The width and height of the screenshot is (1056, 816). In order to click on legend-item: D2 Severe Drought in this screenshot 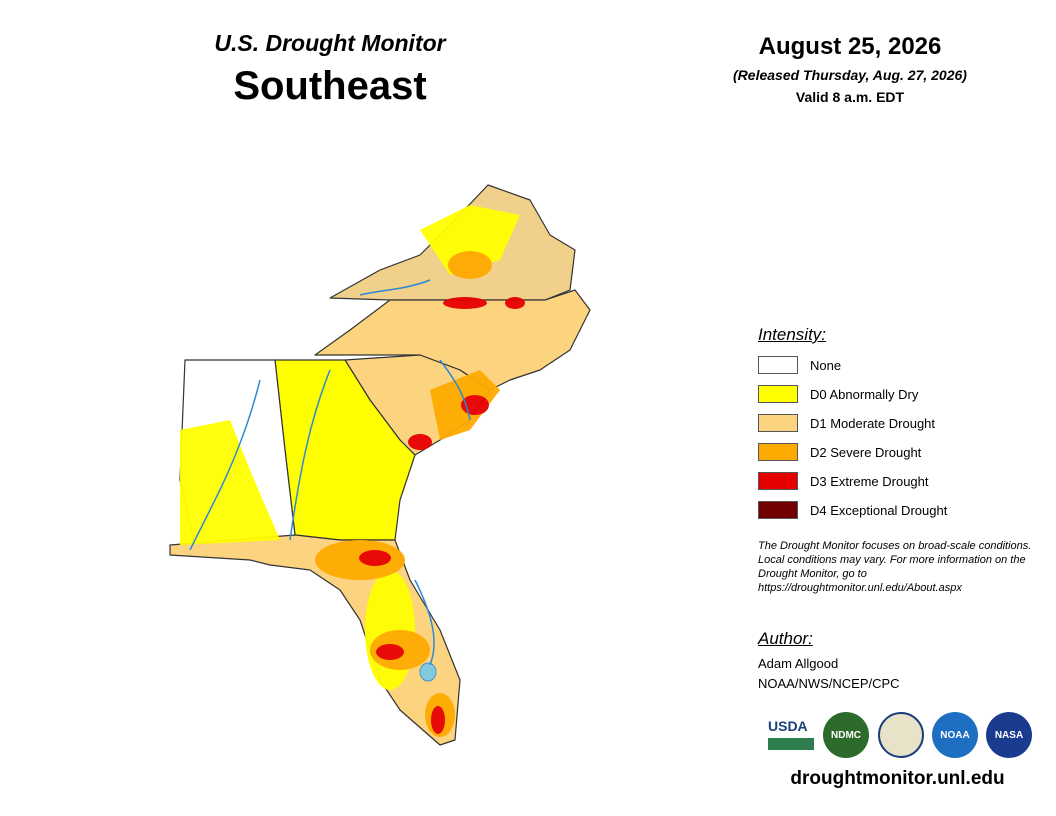, I will do `click(839, 452)`.